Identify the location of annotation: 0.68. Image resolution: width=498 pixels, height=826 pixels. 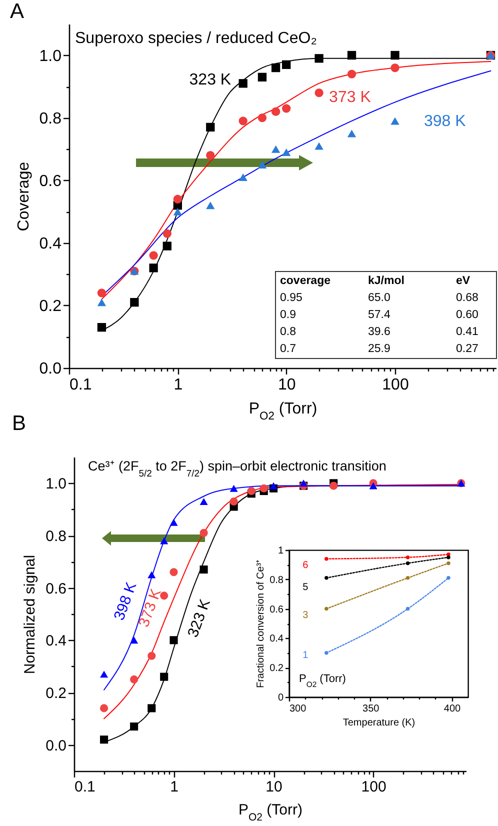
(467, 298).